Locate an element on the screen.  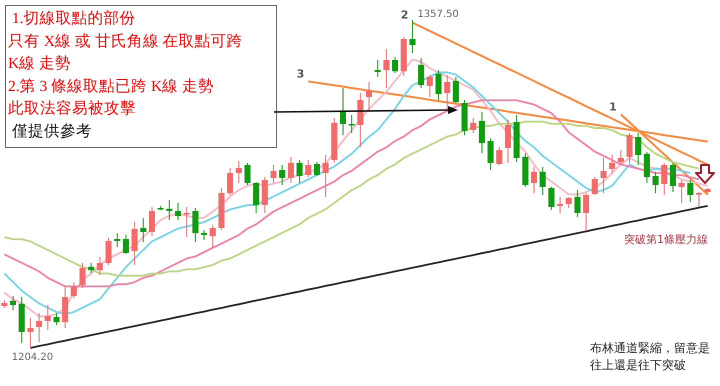
annotation: 1.切線取點的部份 is located at coordinates (73, 19).